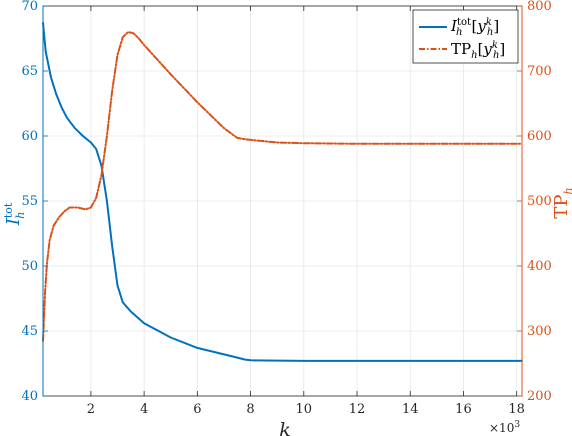 The width and height of the screenshot is (572, 436). I want to click on x-tick-label: 2, so click(91, 409).